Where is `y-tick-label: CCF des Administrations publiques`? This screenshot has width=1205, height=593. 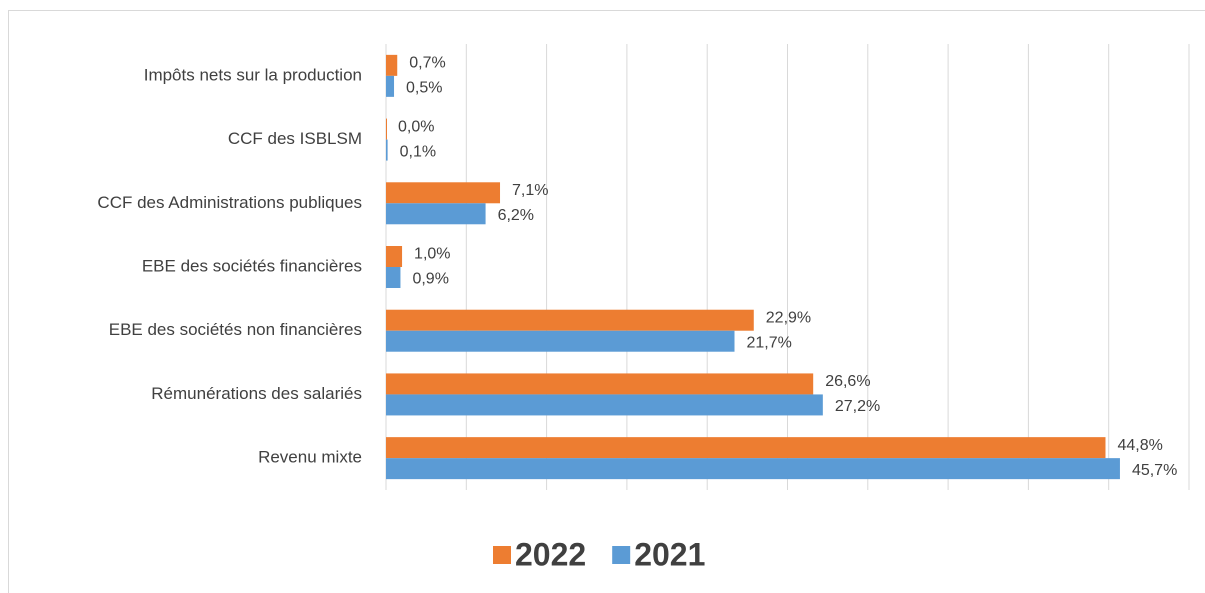 y-tick-label: CCF des Administrations publiques is located at coordinates (229, 202).